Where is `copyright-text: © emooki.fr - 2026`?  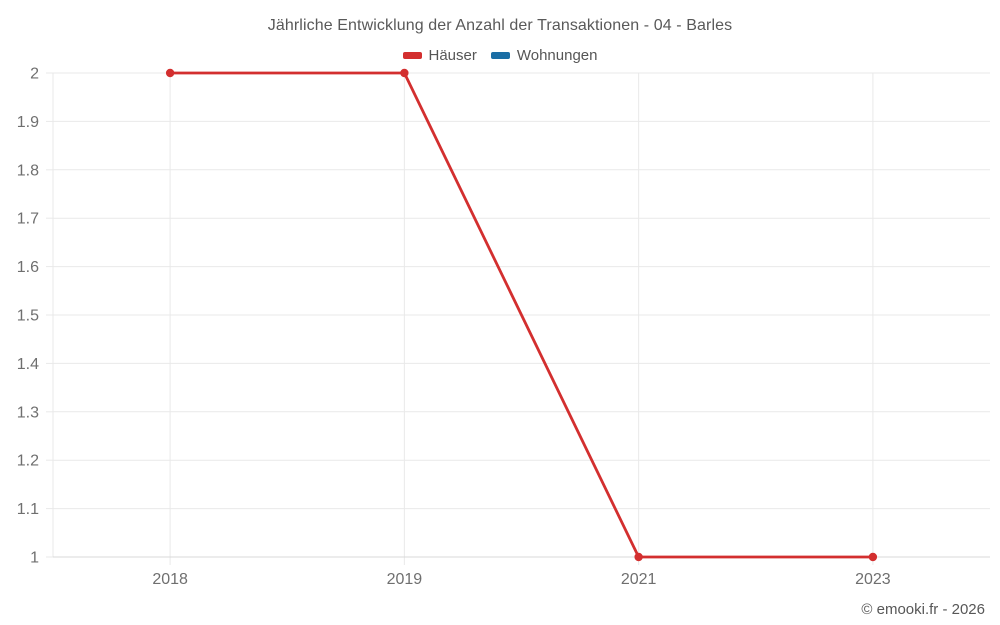
copyright-text: © emooki.fr - 2026 is located at coordinates (923, 609).